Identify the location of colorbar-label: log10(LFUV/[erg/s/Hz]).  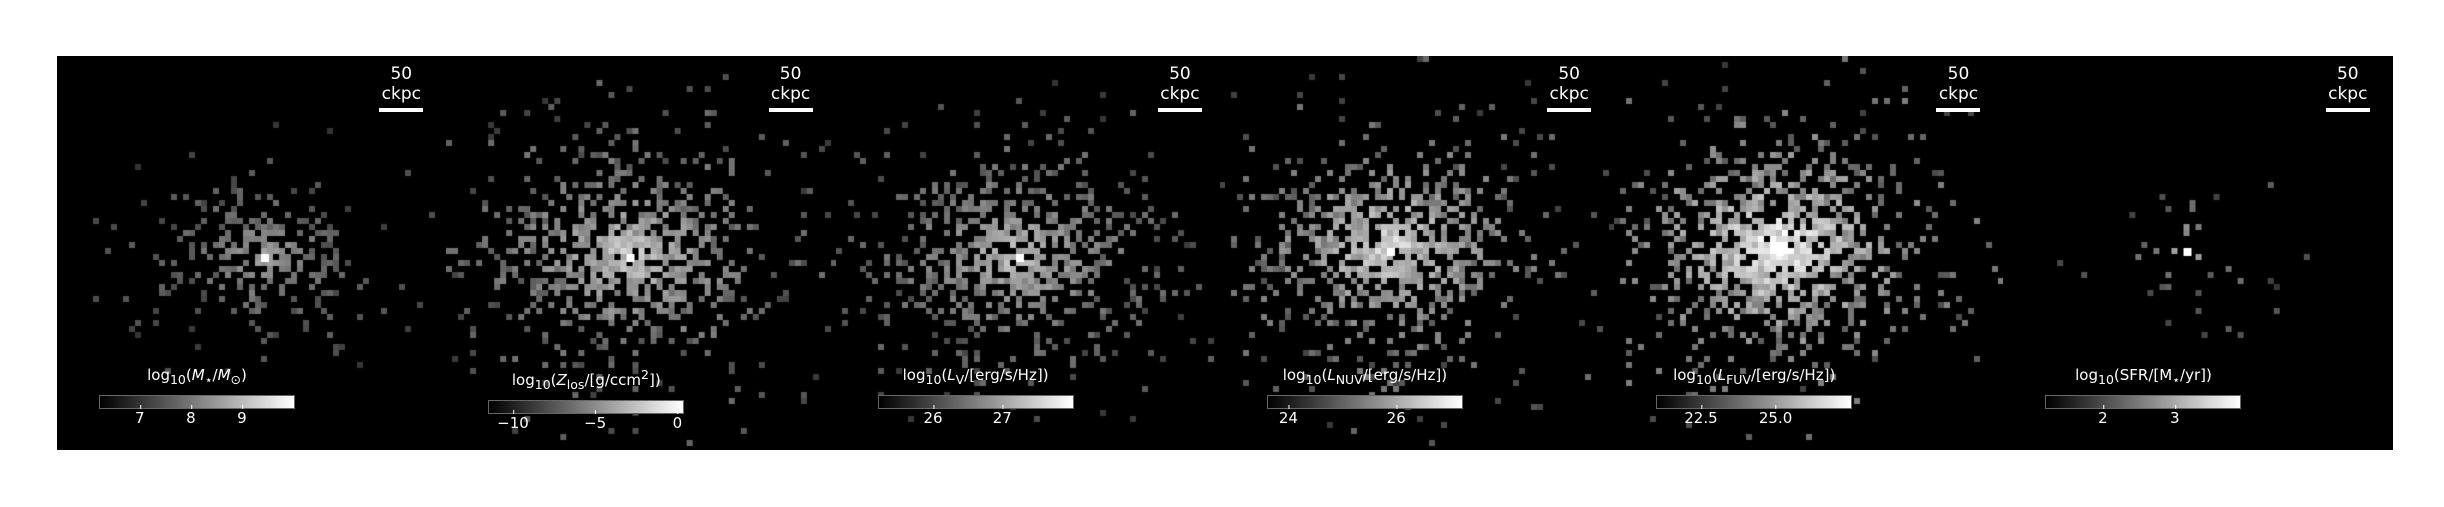
(1754, 376).